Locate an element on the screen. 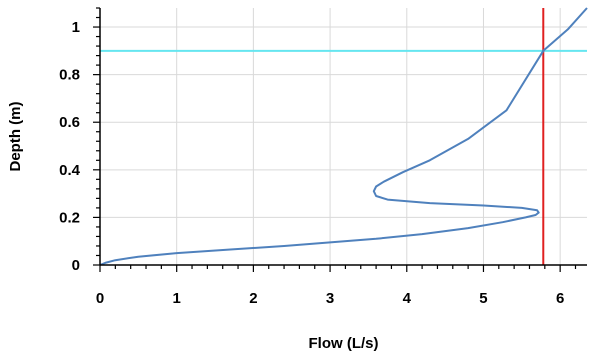  x-tick-label-3: 3 is located at coordinates (330, 298).